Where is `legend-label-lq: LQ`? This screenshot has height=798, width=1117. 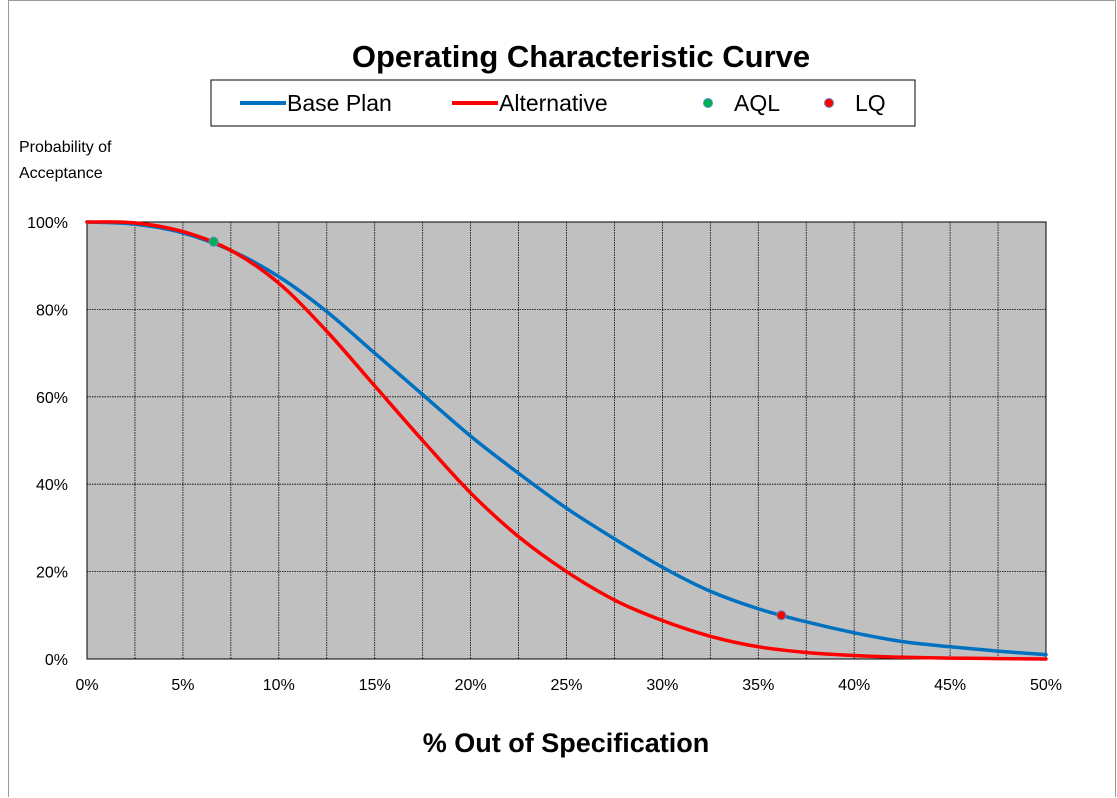 legend-label-lq: LQ is located at coordinates (870, 103).